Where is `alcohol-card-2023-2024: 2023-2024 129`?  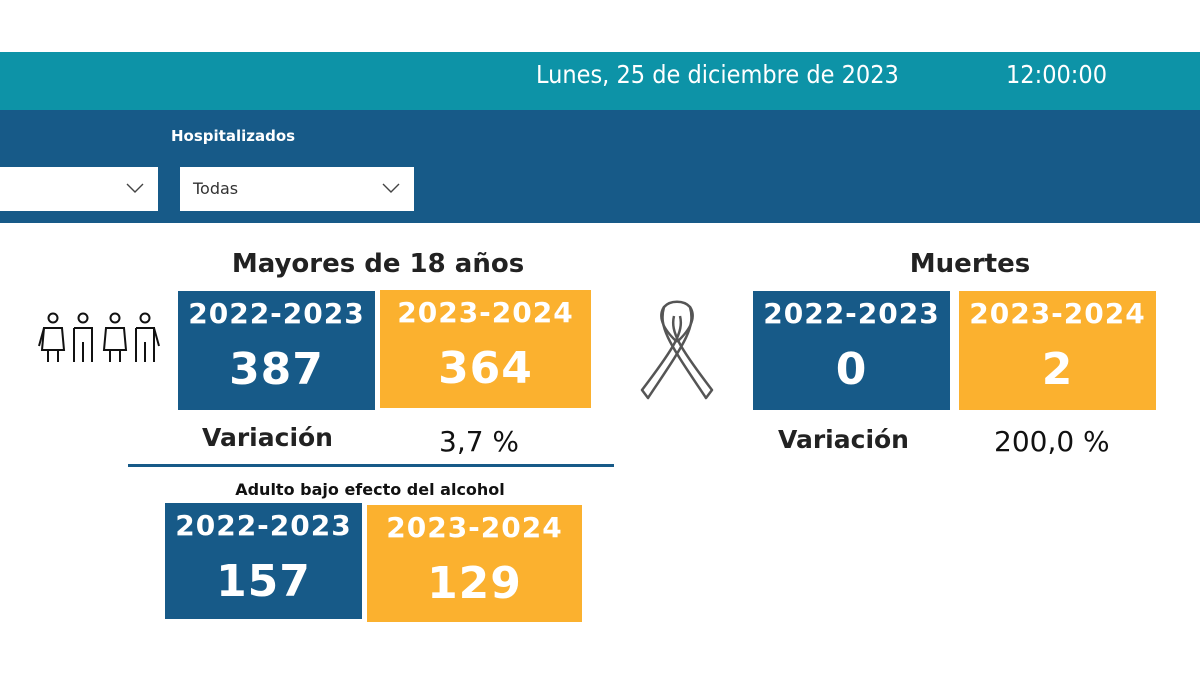
alcohol-card-2023-2024: 2023-2024 129 is located at coordinates (474, 563).